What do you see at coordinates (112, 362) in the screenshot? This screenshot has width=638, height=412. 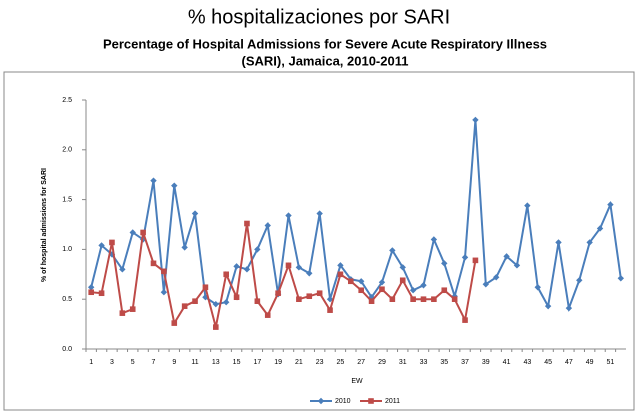 I see `x-tick-label: 3` at bounding box center [112, 362].